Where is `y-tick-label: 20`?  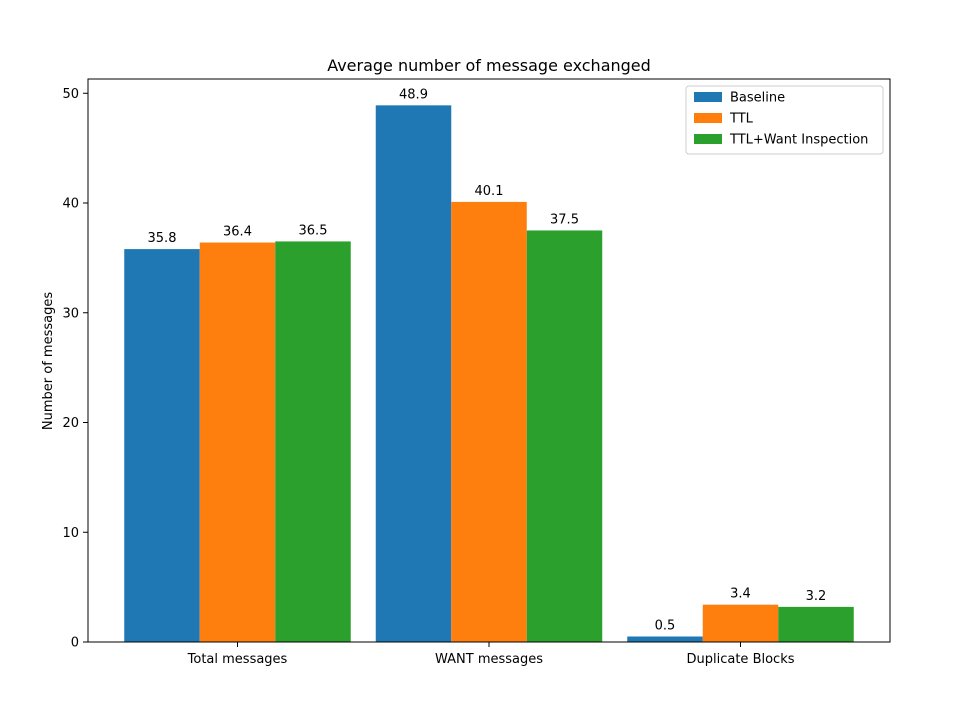 y-tick-label: 20 is located at coordinates (70, 423).